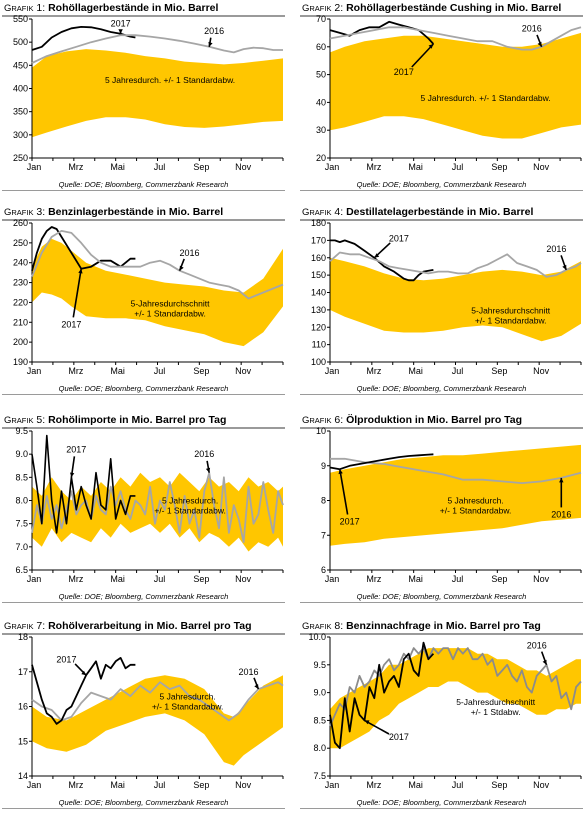 The height and width of the screenshot is (820, 583). What do you see at coordinates (21, 547) in the screenshot?
I see `y-tick-label: 7.0` at bounding box center [21, 547].